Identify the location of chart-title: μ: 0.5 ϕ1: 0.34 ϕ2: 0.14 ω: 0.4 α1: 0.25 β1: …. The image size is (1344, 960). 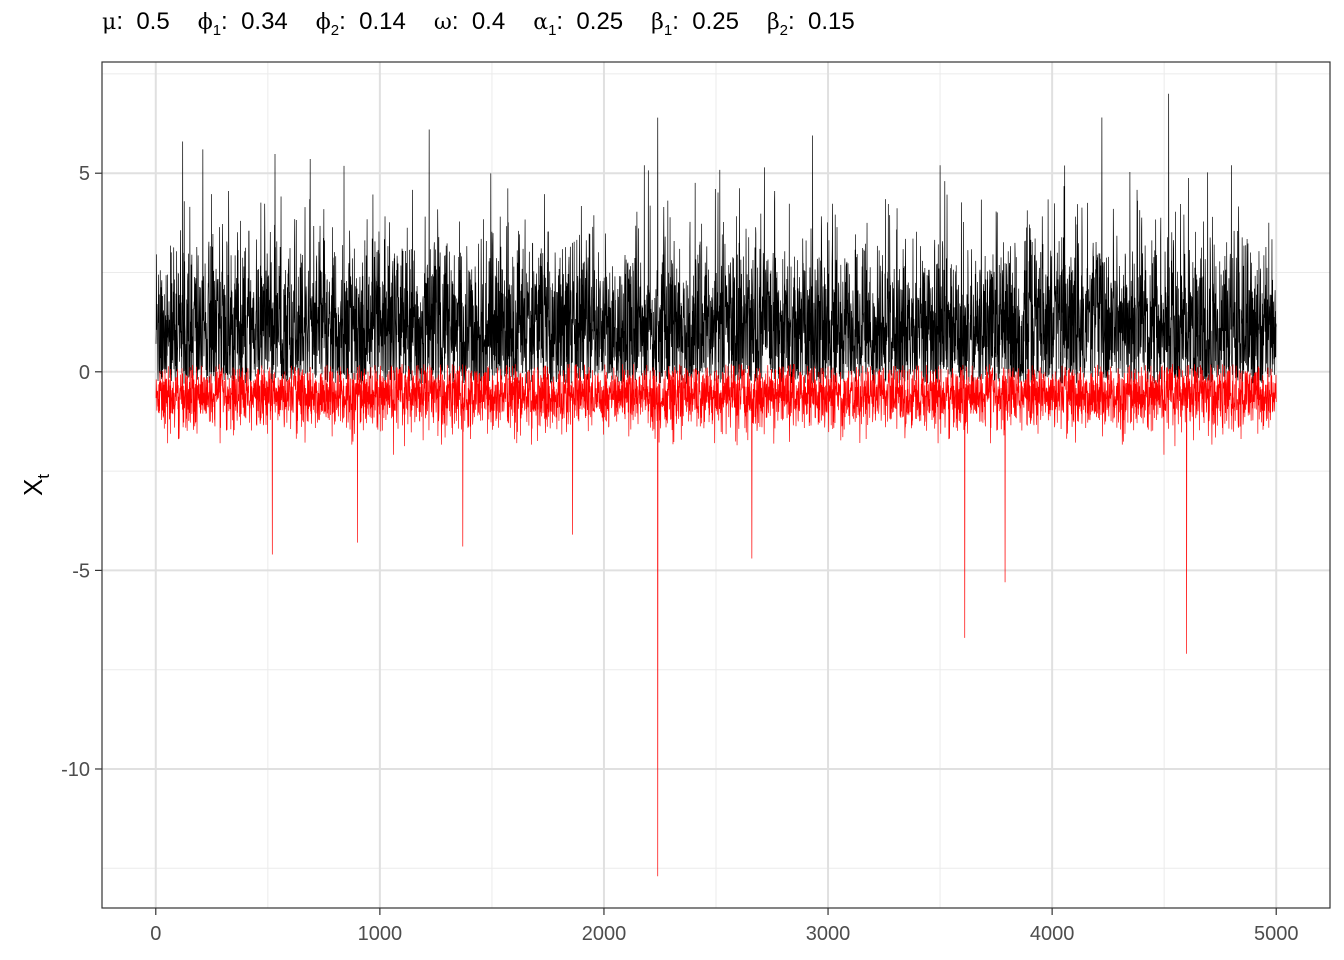
(492, 28).